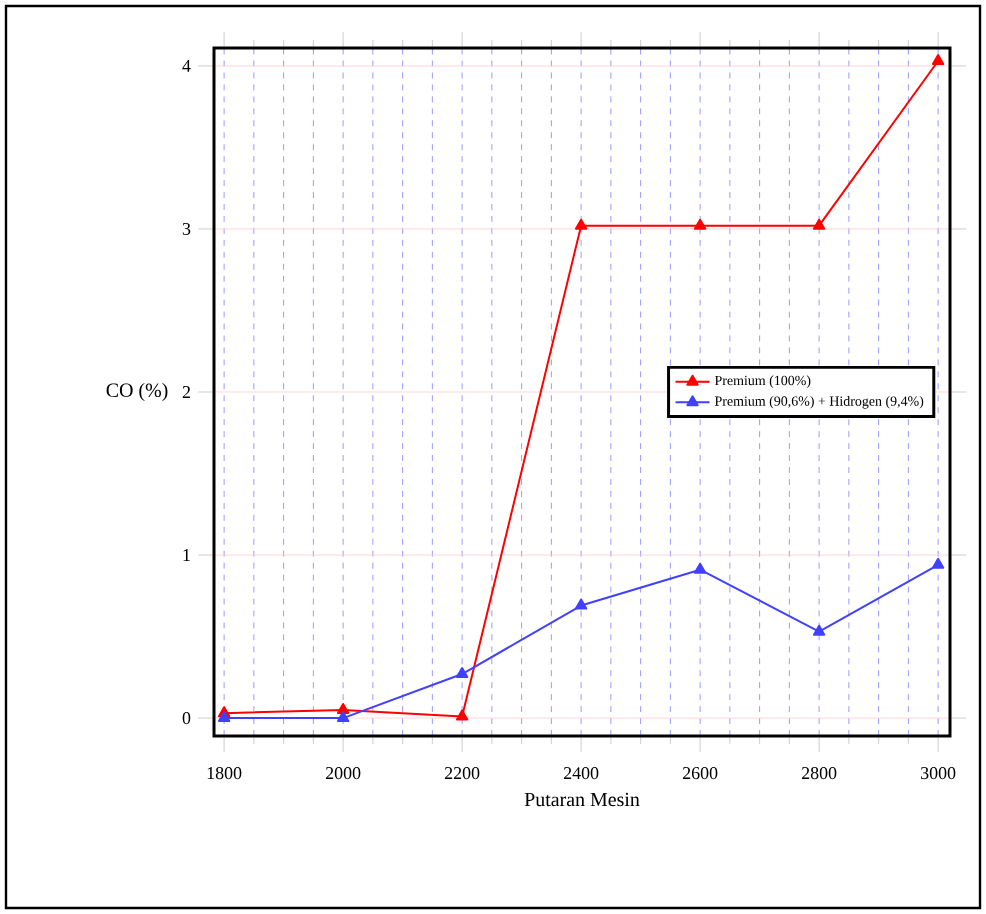 Image resolution: width=986 pixels, height=914 pixels. Describe the element at coordinates (137, 392) in the screenshot. I see `y-axis-title: CO (%)` at that location.